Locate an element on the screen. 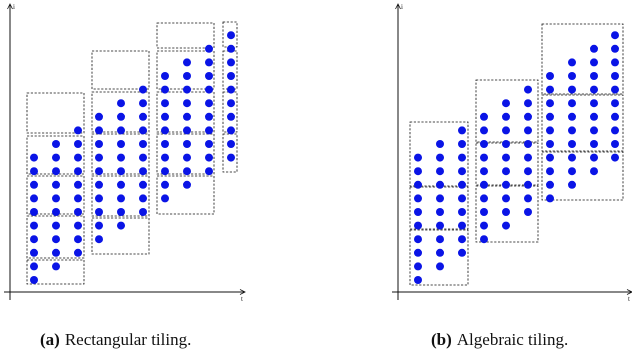 This screenshot has height=355, width=632. y-axis-label: i is located at coordinates (14, 7).